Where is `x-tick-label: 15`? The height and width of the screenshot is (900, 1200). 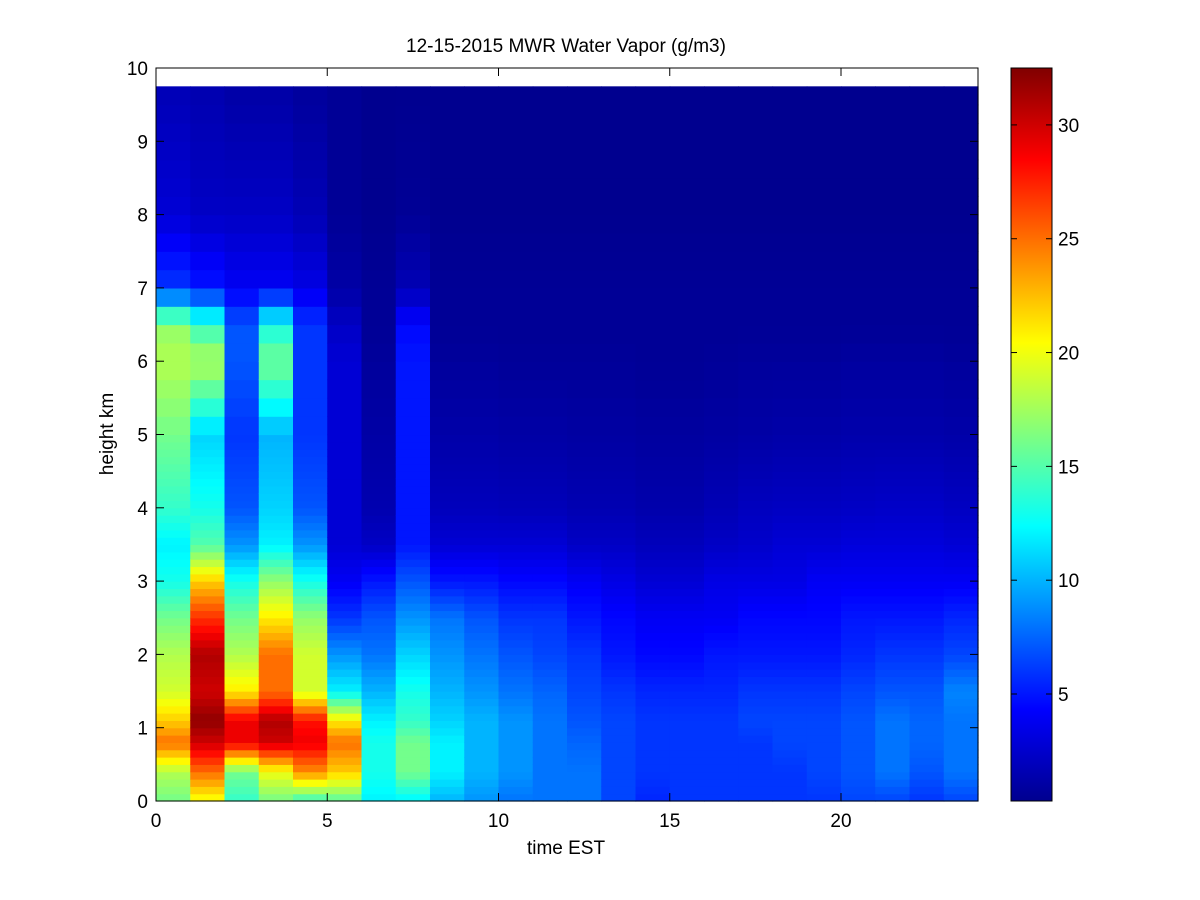
x-tick-label: 15 is located at coordinates (669, 821).